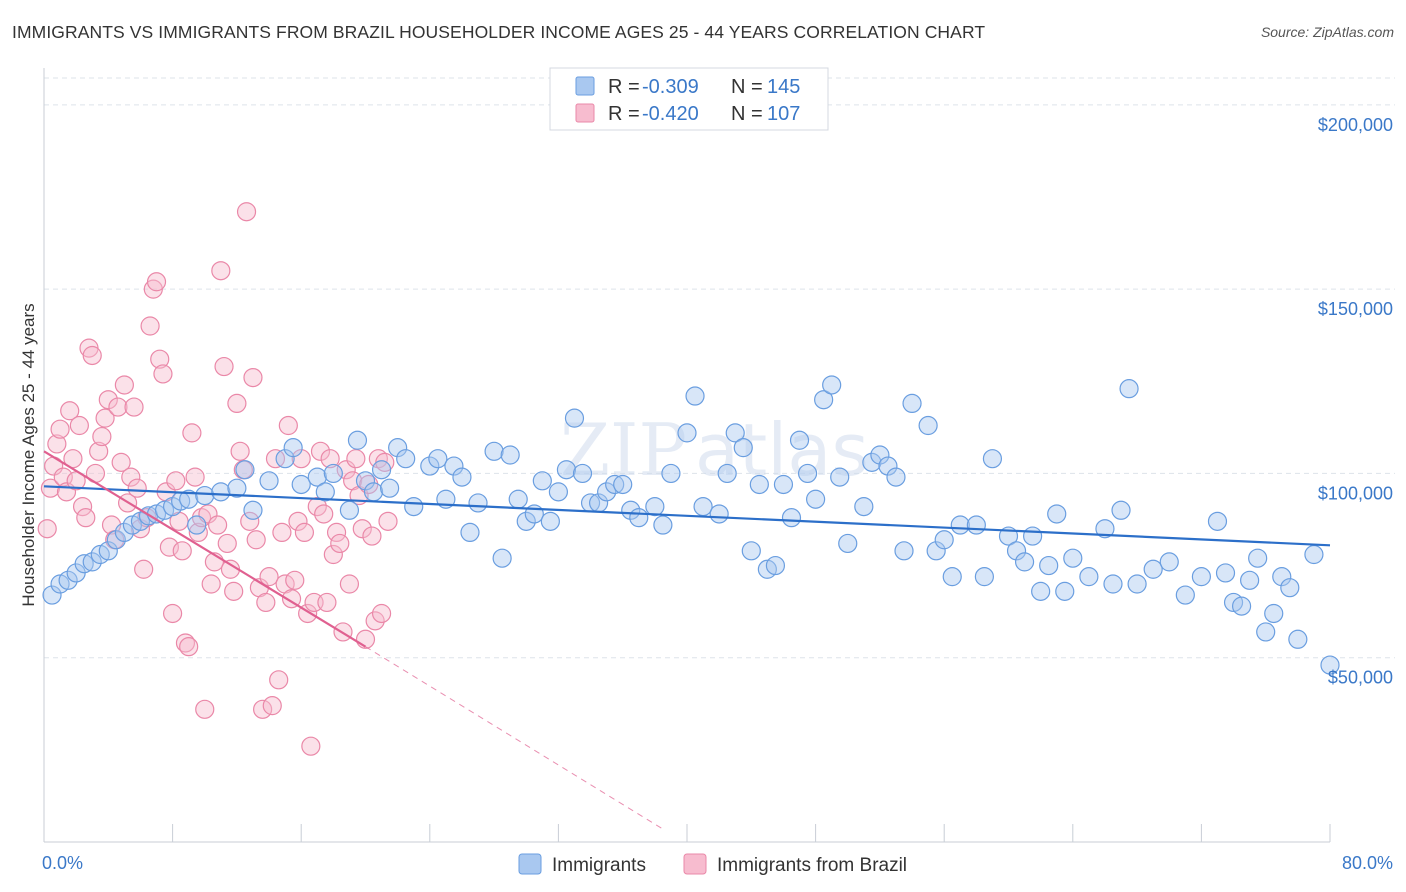  What do you see at coordinates (62, 863) in the screenshot?
I see `x-tick-label-min: 0.0%` at bounding box center [62, 863].